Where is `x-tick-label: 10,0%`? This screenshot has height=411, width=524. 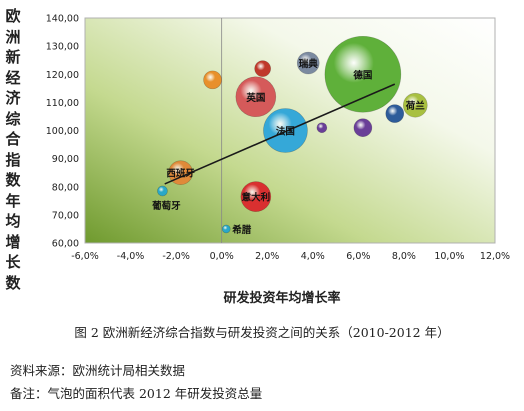 x-tick-label: 10,0% is located at coordinates (449, 256).